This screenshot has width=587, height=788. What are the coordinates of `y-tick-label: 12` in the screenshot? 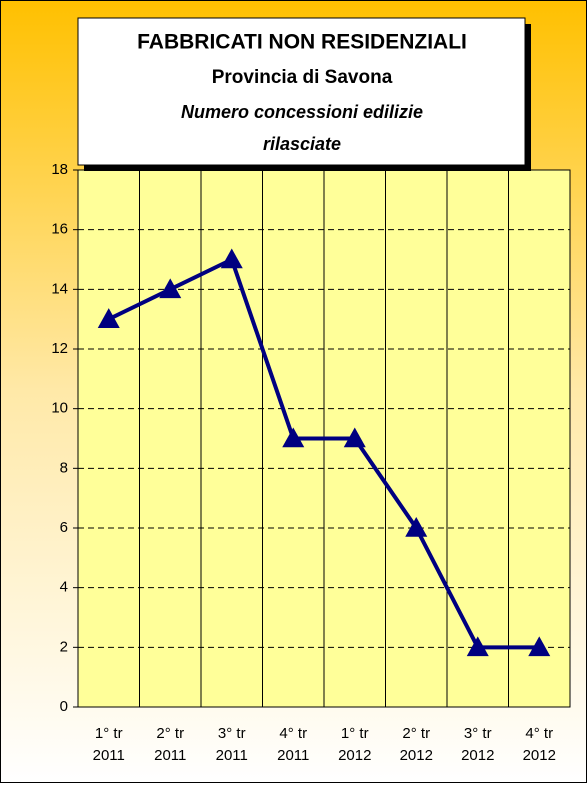 It's located at (59, 348).